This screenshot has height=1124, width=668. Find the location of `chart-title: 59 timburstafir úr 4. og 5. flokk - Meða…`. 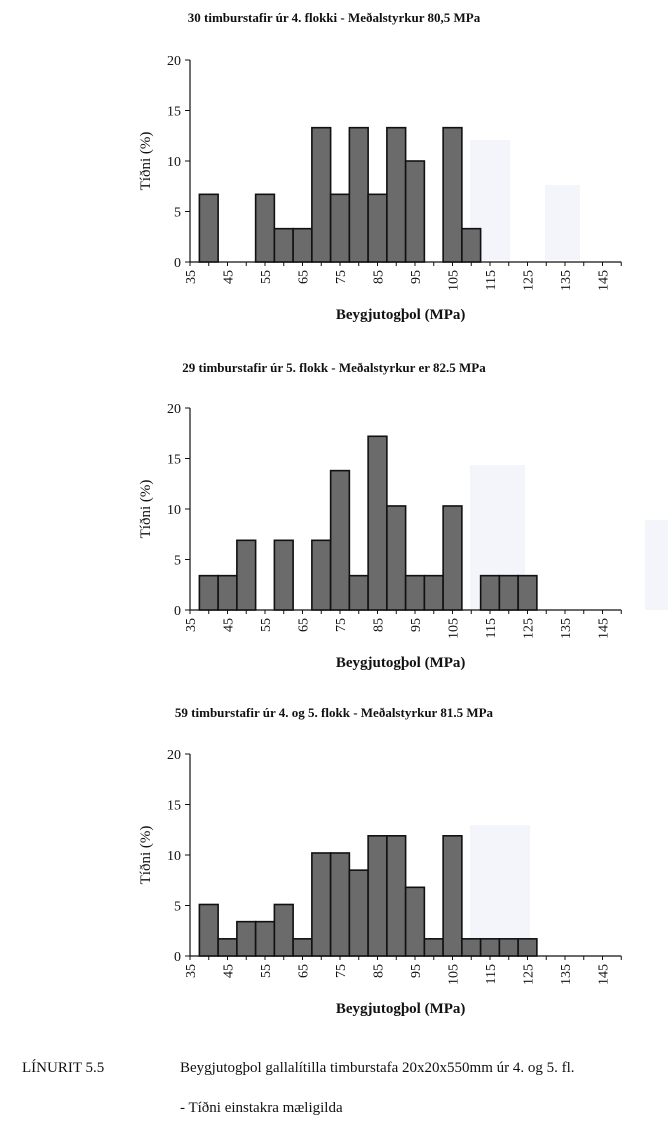

chart-title: 59 timburstafir úr 4. og 5. flokk - Meða… is located at coordinates (334, 712).